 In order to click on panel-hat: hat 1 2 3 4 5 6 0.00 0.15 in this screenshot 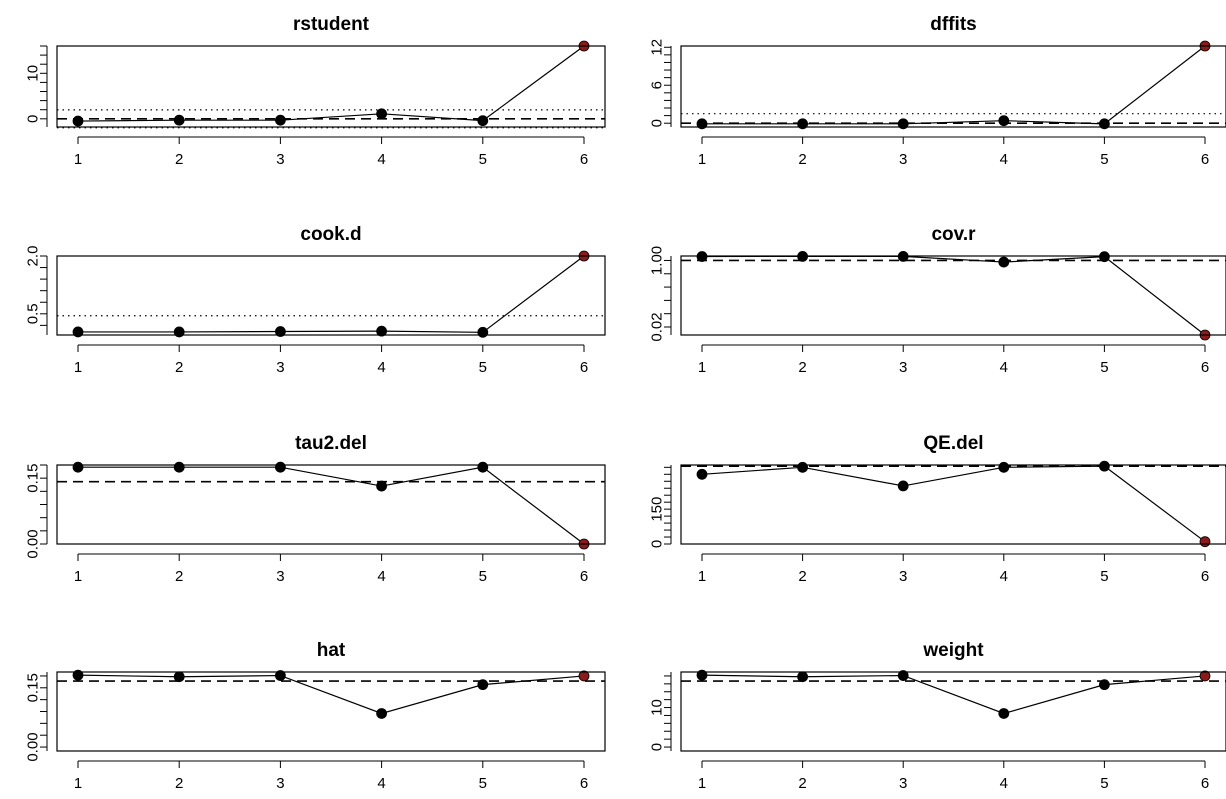, I will do `click(315, 716)`.